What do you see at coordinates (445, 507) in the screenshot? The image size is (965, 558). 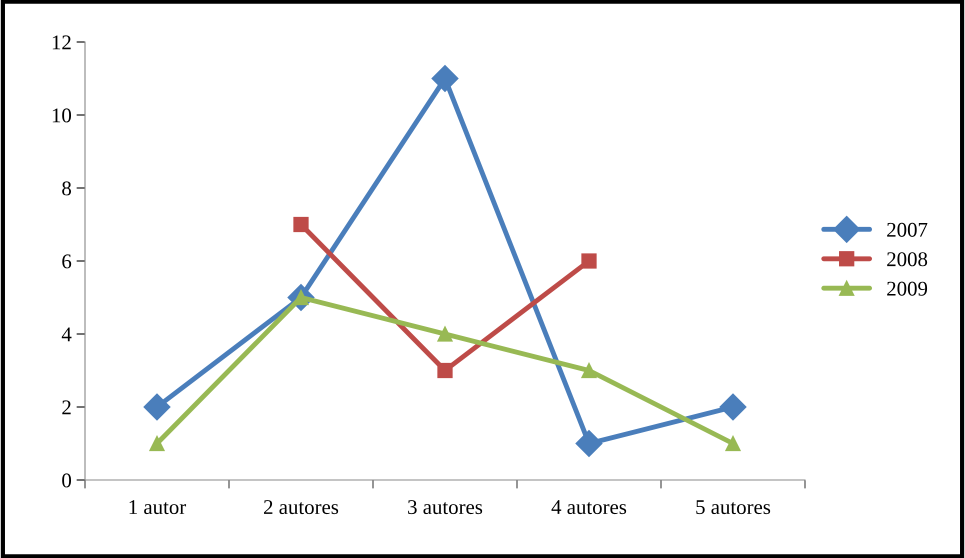 I see `x-tick-label: 3 autores` at bounding box center [445, 507].